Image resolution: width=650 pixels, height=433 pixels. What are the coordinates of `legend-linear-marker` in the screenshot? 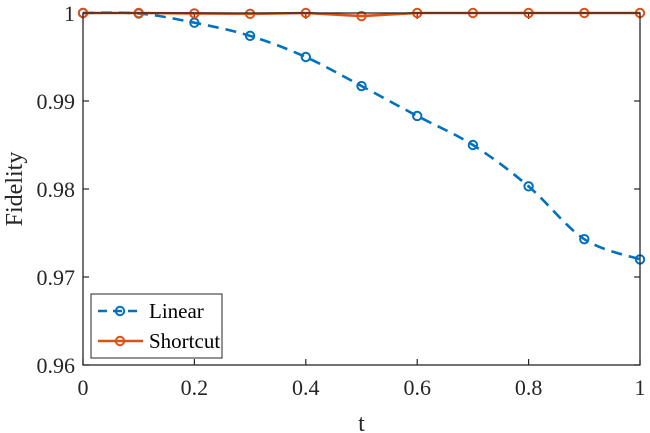 It's located at (120, 311).